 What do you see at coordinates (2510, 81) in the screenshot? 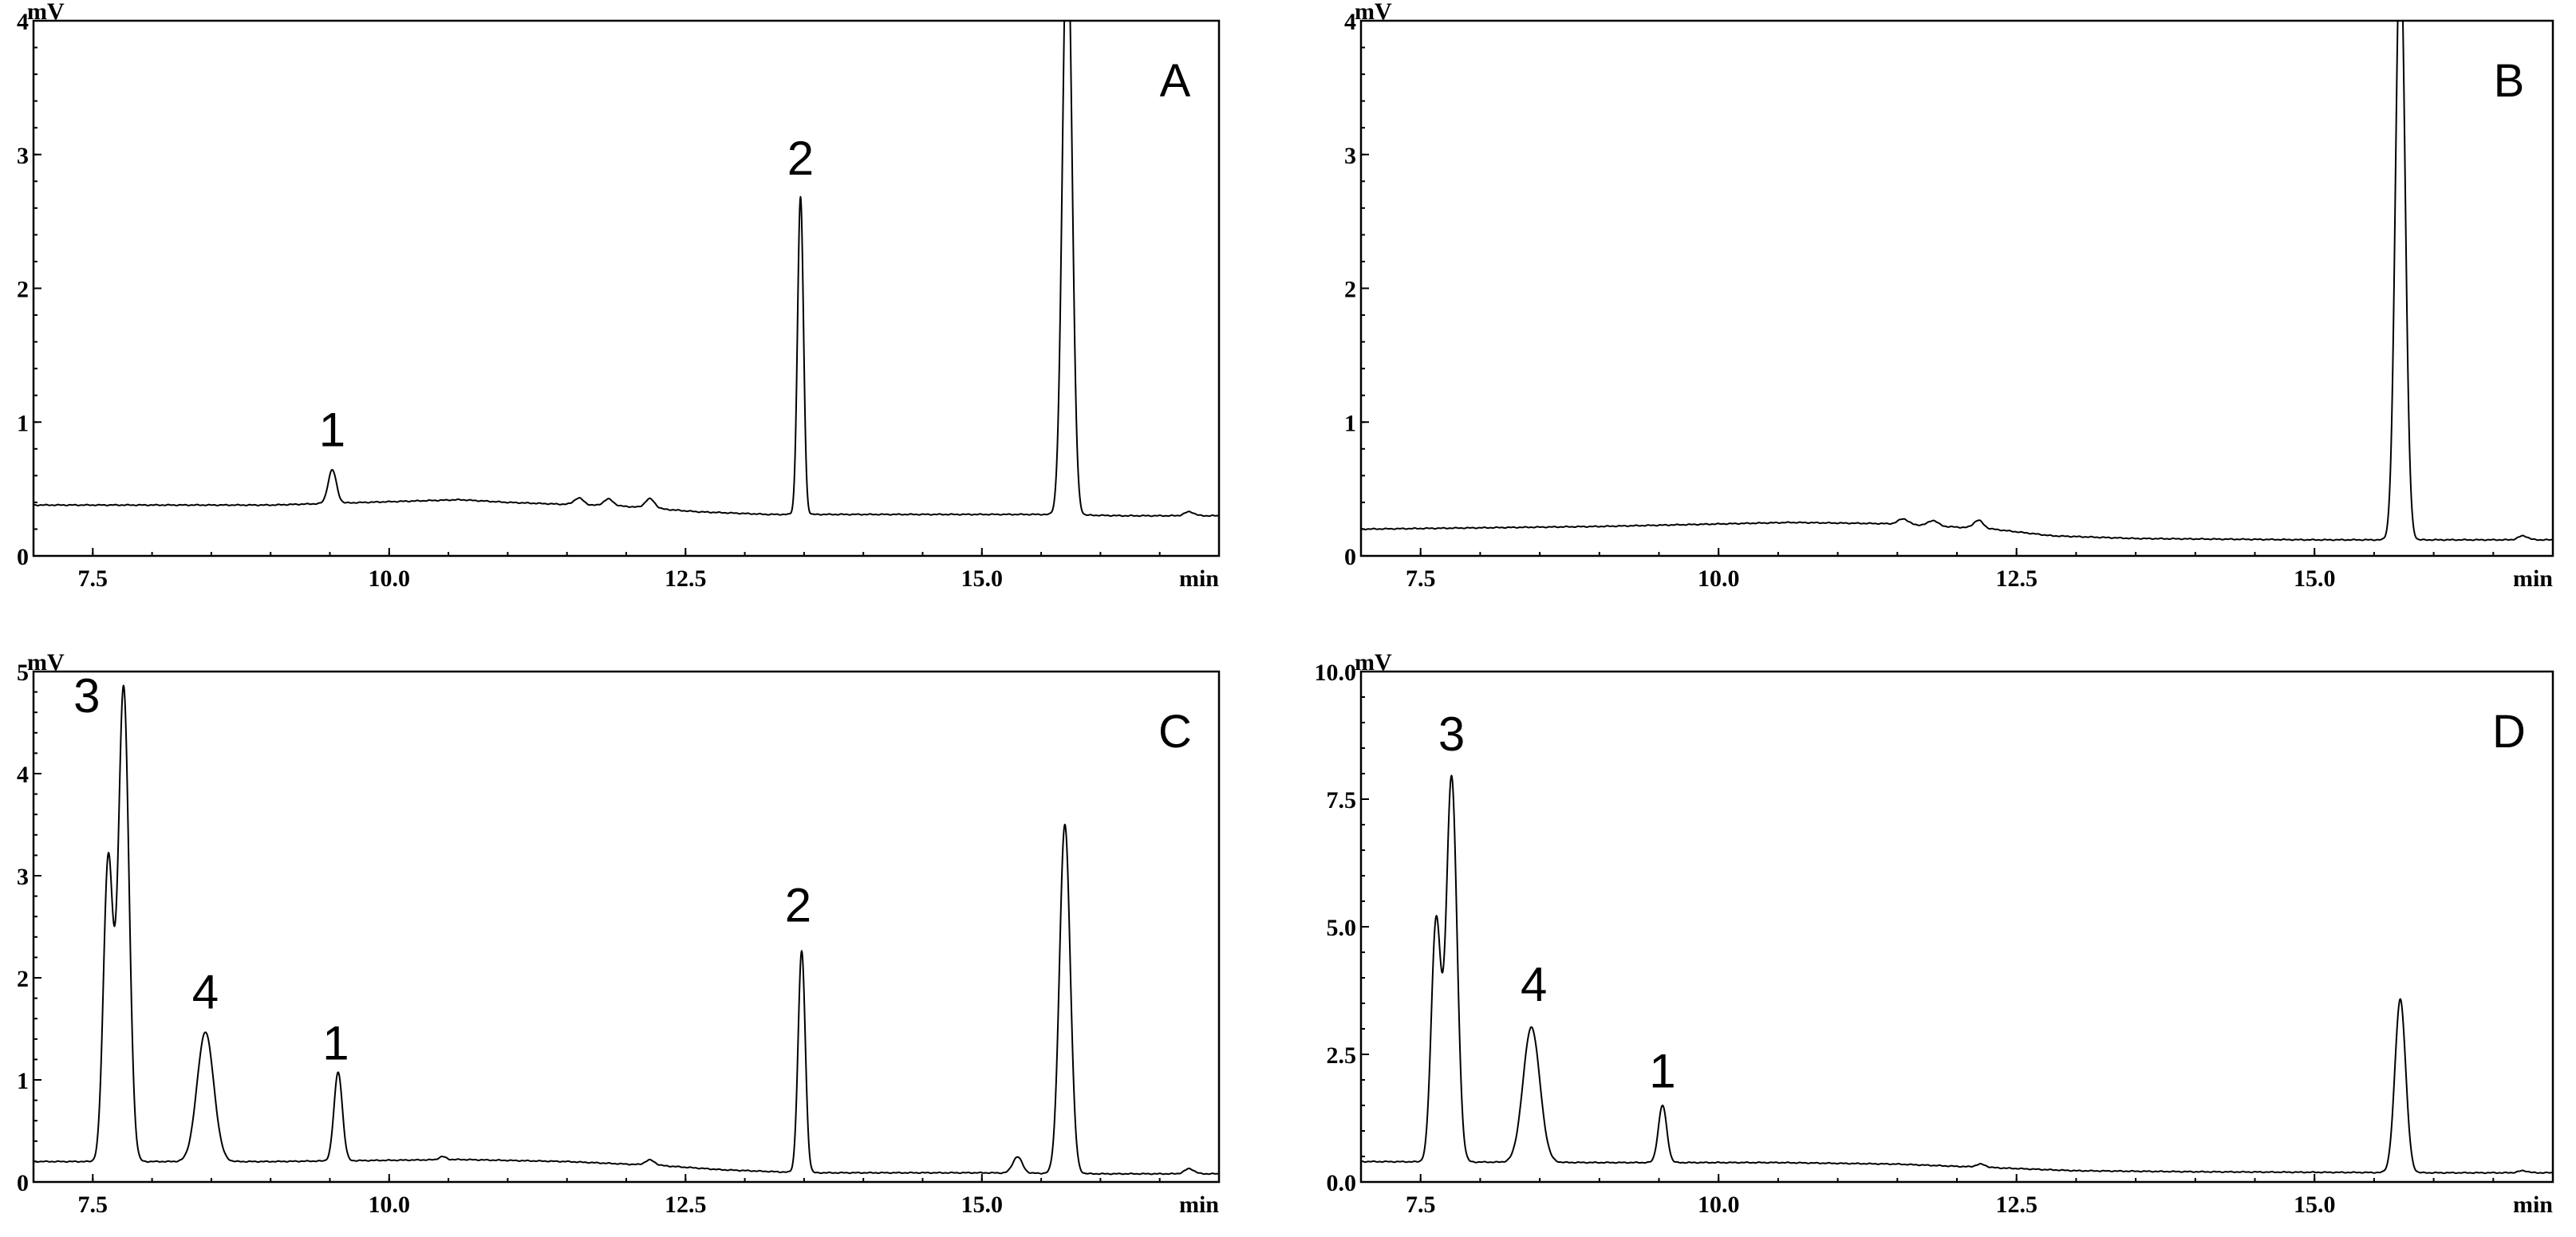
I see `panel-letter: B` at bounding box center [2510, 81].